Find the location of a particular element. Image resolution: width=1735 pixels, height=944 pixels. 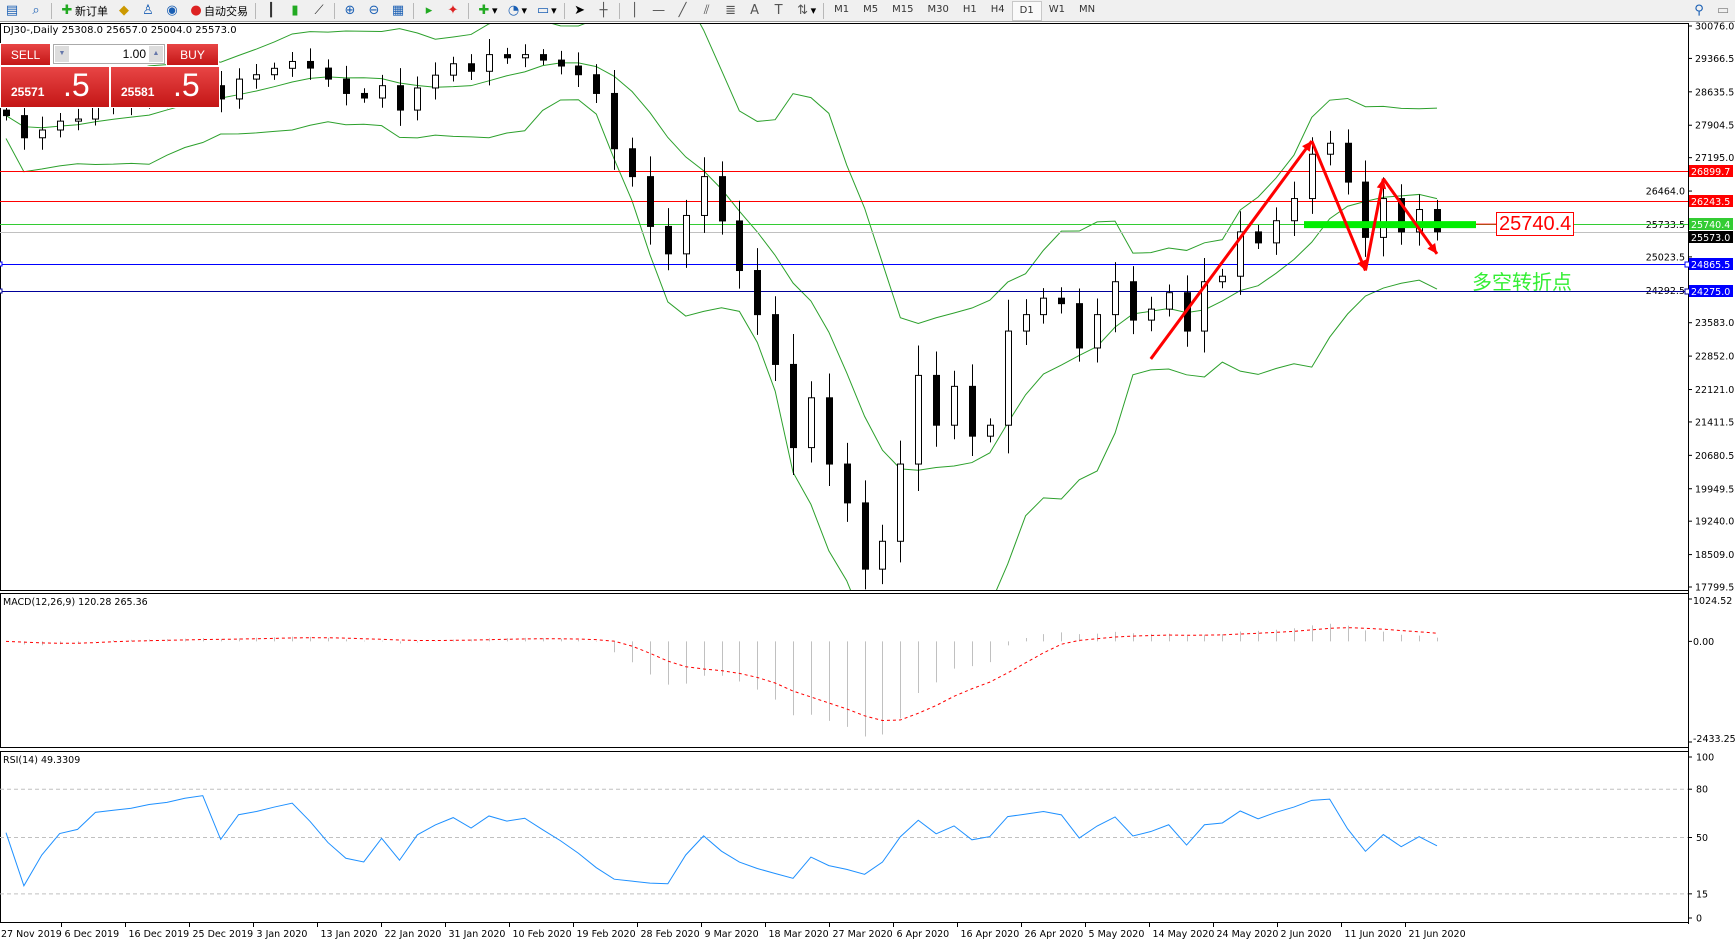

auto-trading-button: ● 自动交易 is located at coordinates (218, 11).